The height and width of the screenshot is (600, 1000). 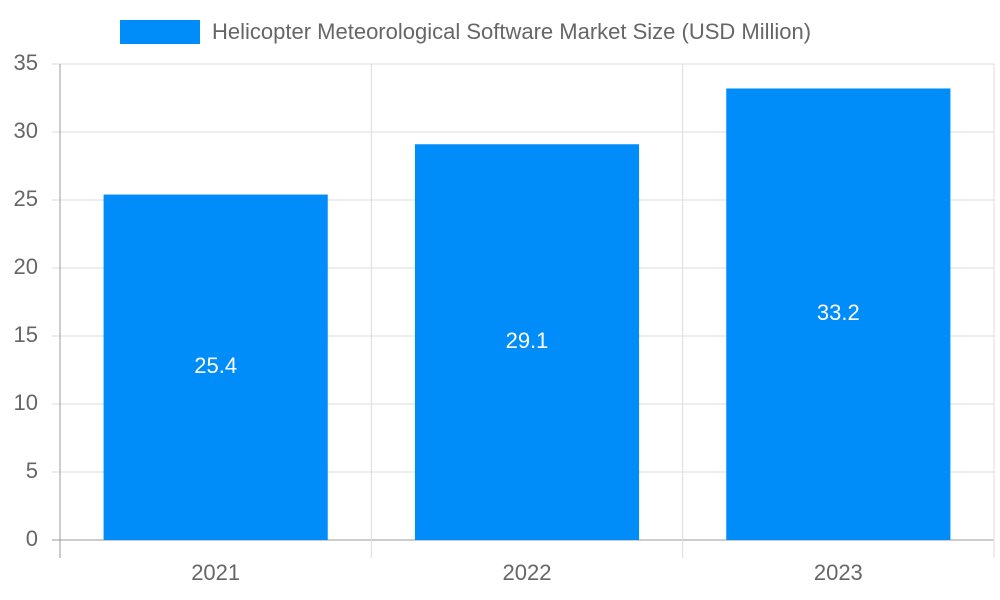 I want to click on y-tick-label: 0, so click(x=32, y=538).